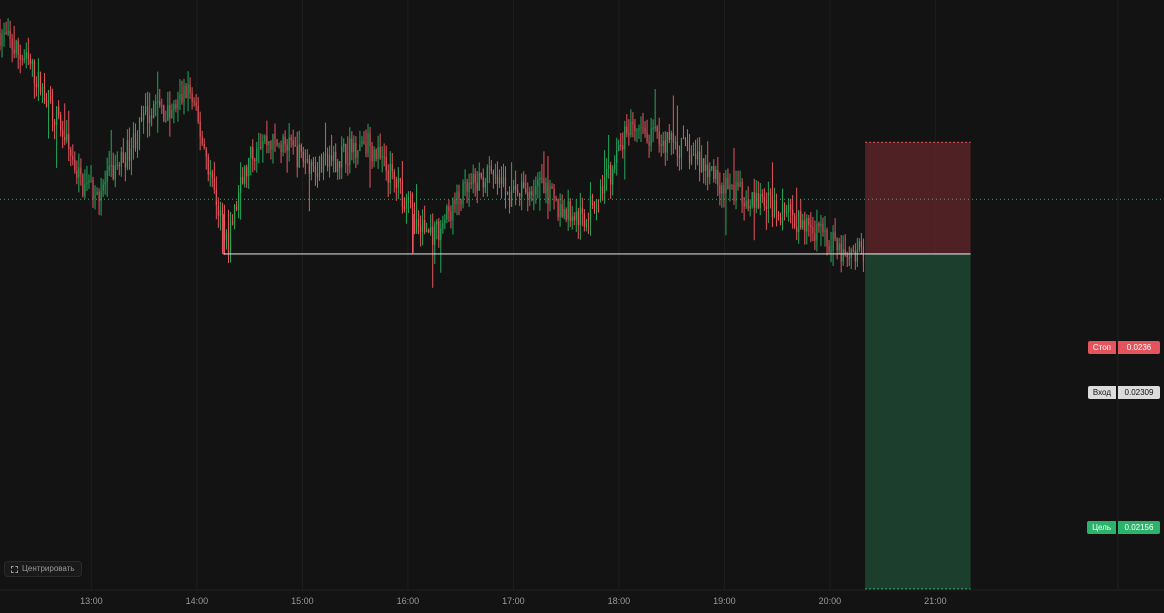  I want to click on target-price-label: Цель 0.02156, so click(1123, 527).